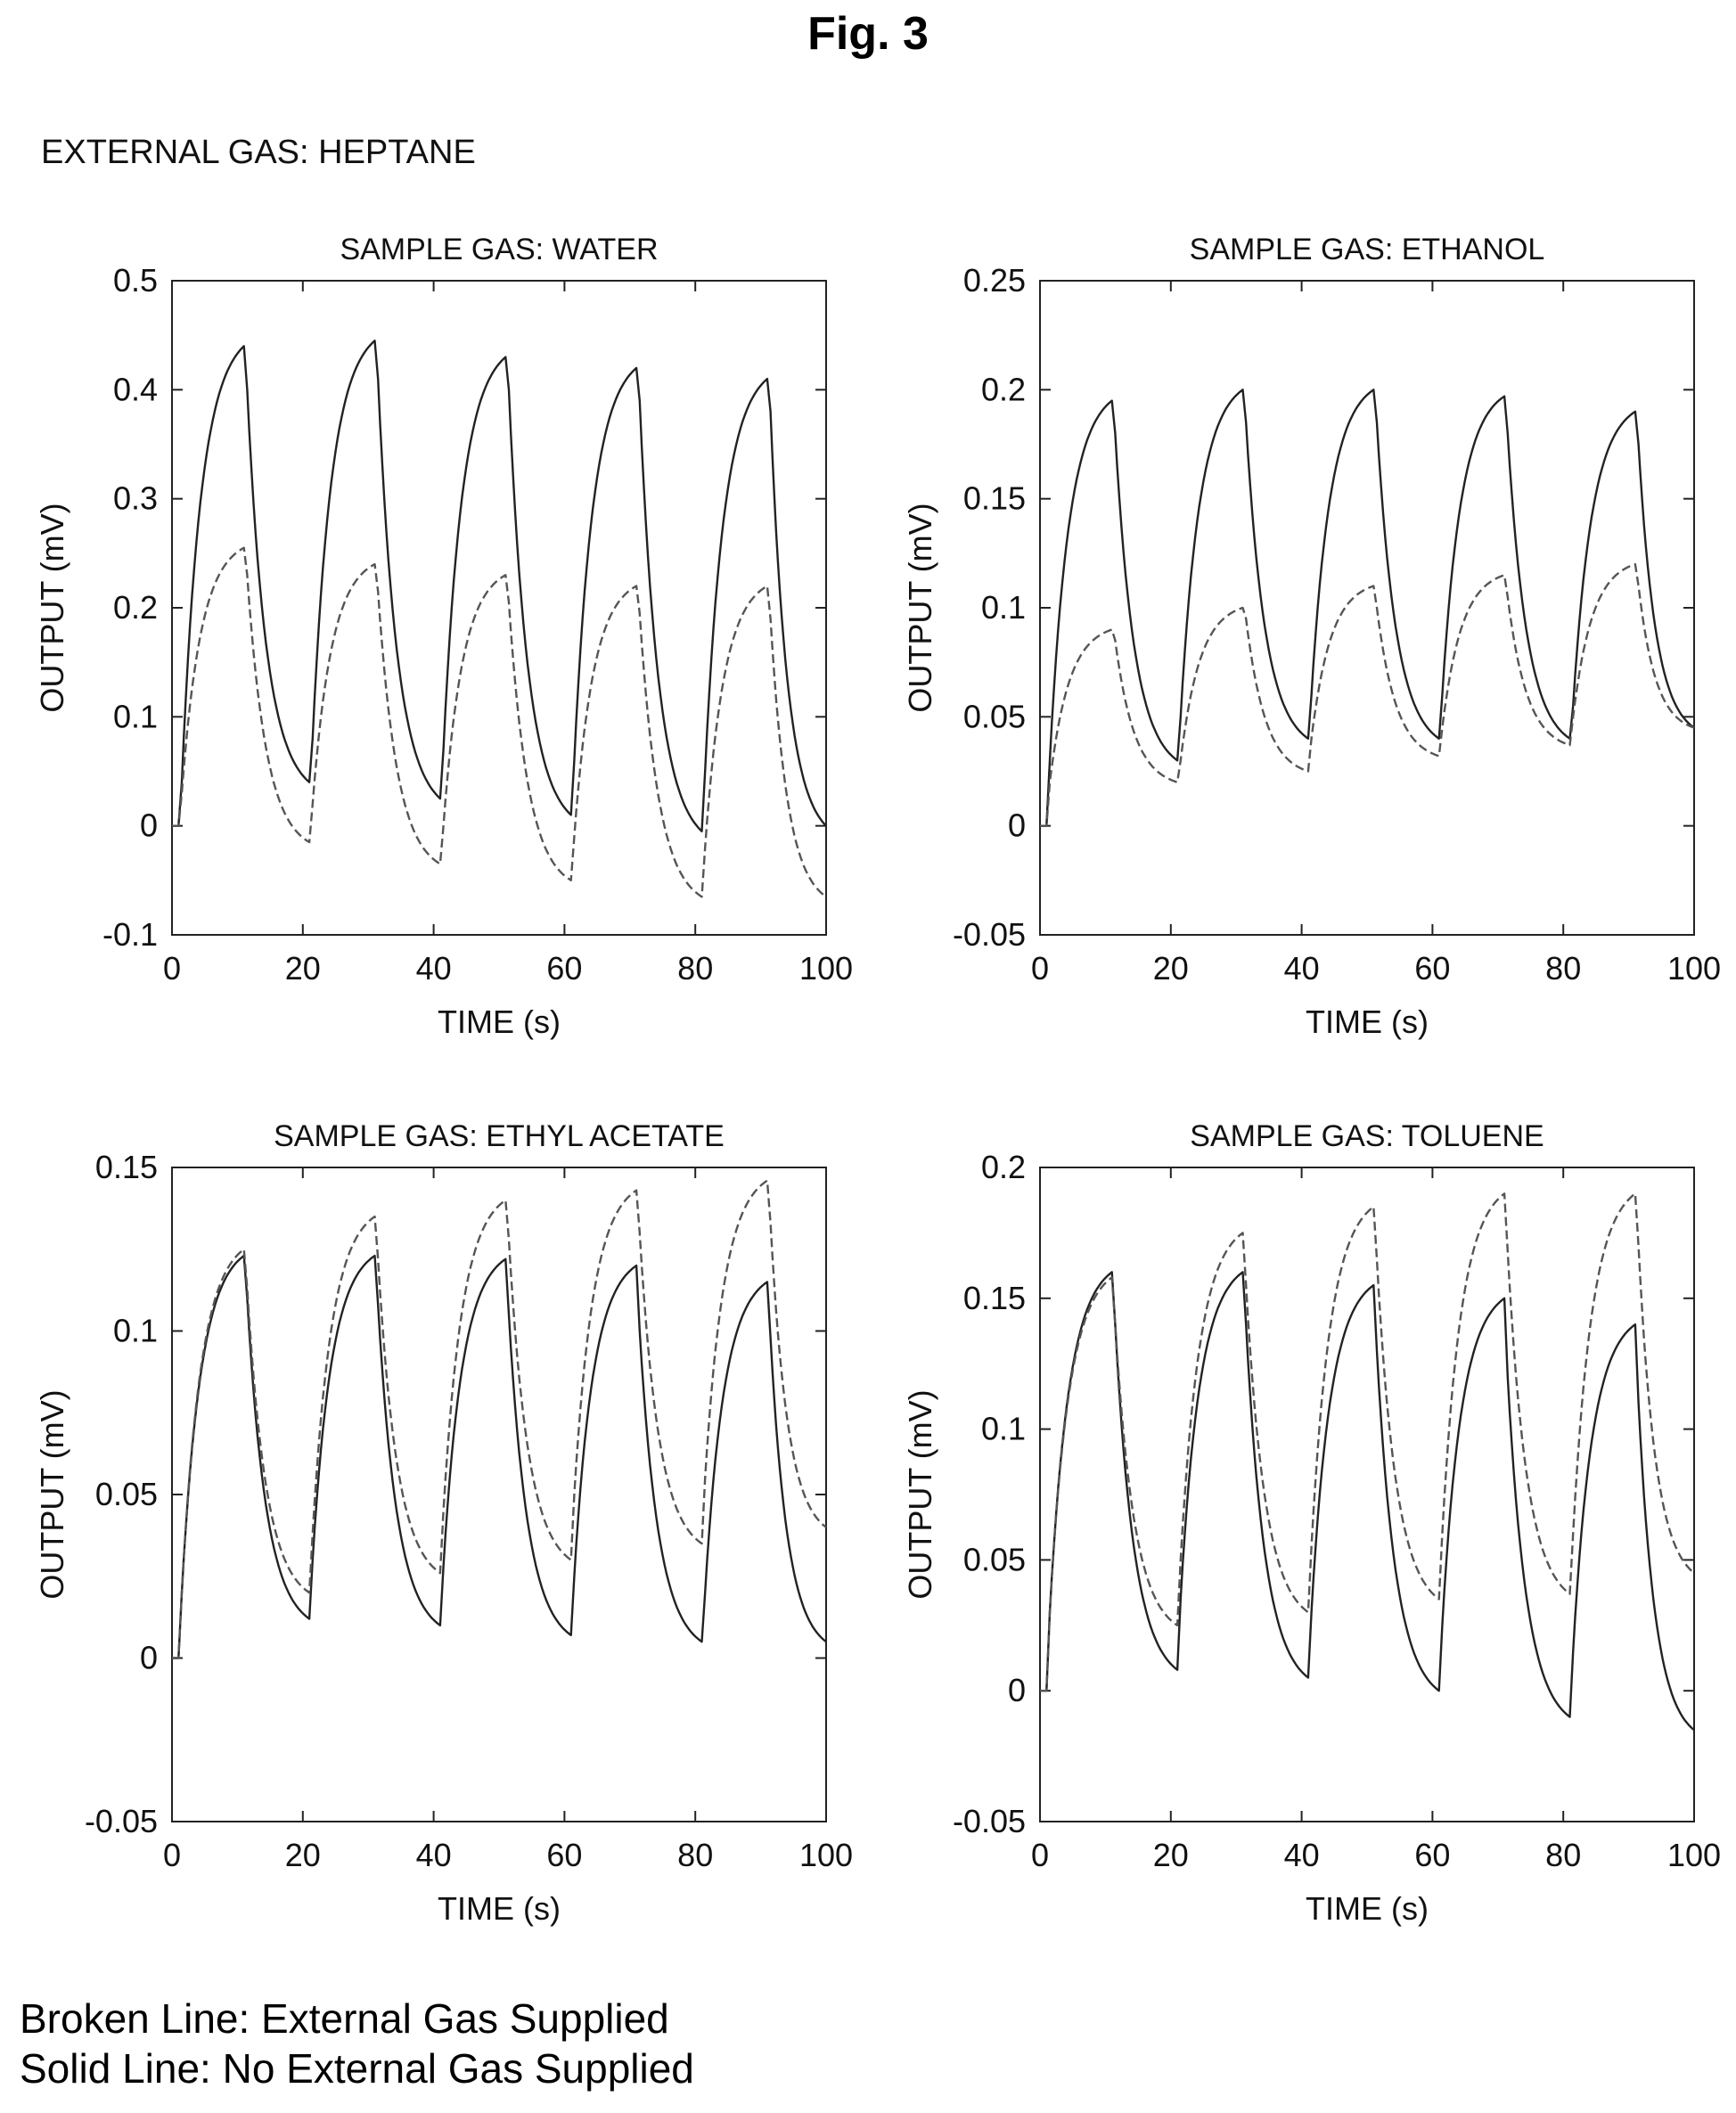 This screenshot has height=2113, width=1736. Describe the element at coordinates (345, 2018) in the screenshot. I see `legend-broken-line: Broken Line: External Gas Supplied` at that location.